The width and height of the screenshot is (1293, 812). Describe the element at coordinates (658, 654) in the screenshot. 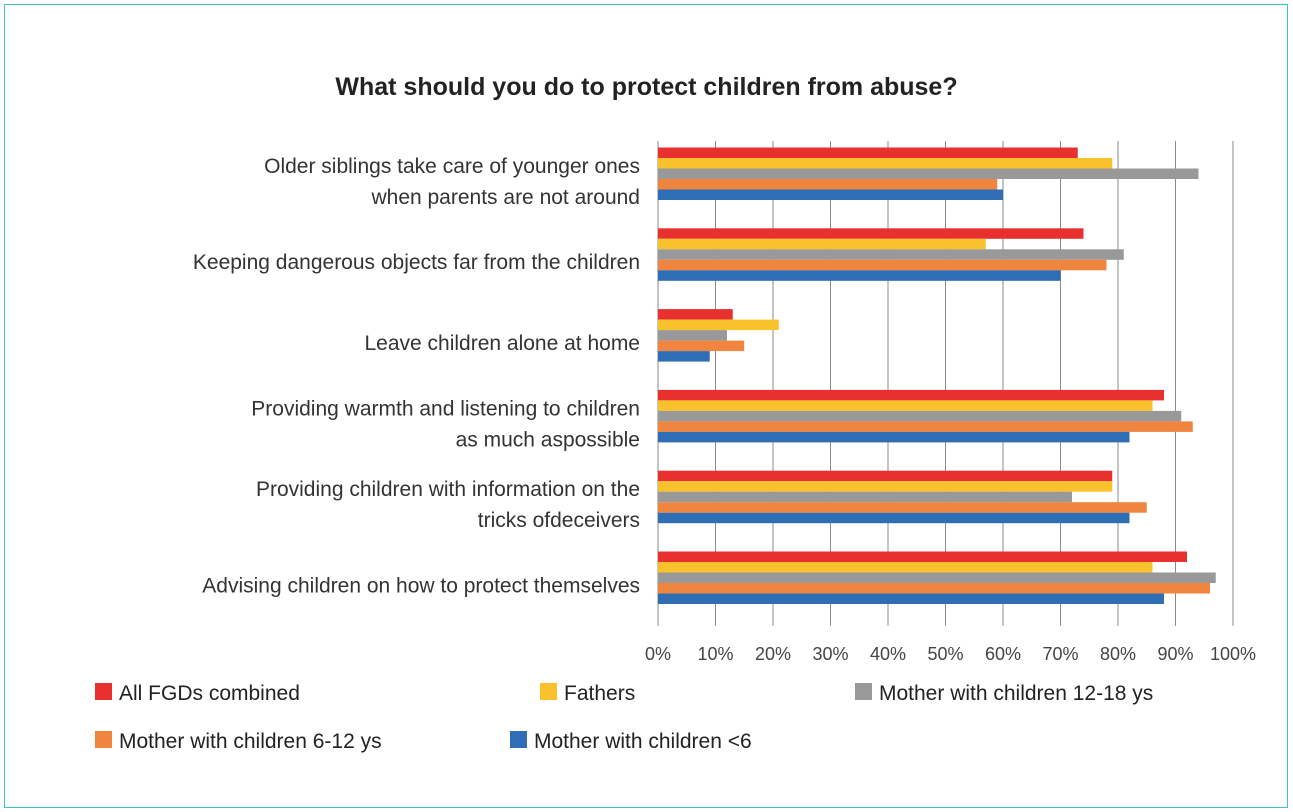

I see `x-tick-label: 0%` at that location.